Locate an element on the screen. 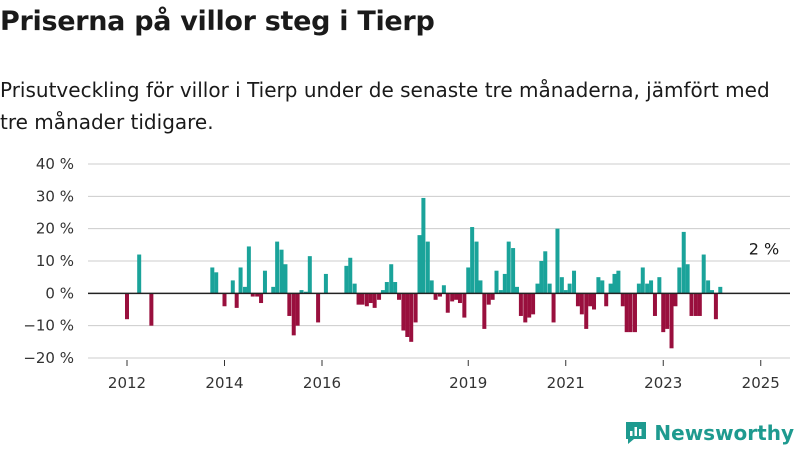 The image size is (800, 450). y-tick-label: 30 % is located at coordinates (55, 196).